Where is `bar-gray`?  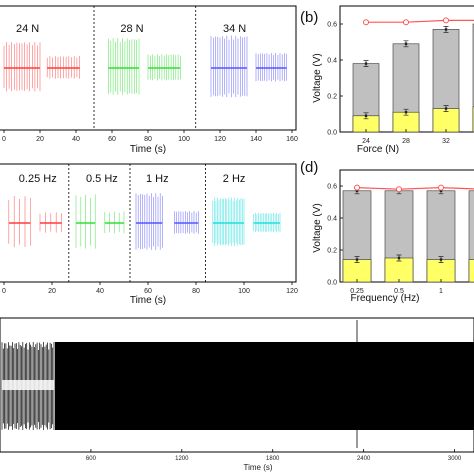 bar-gray is located at coordinates (471, 236).